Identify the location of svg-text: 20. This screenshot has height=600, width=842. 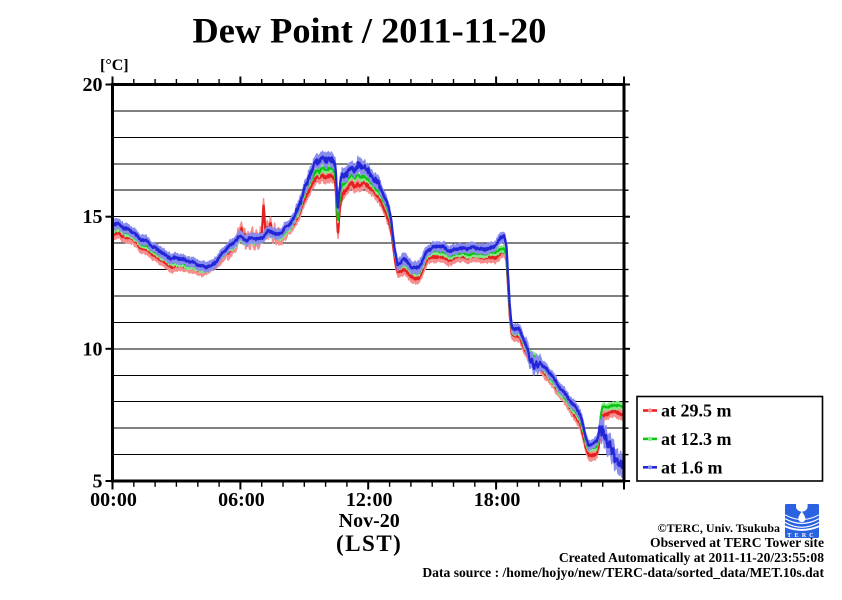
(93, 85).